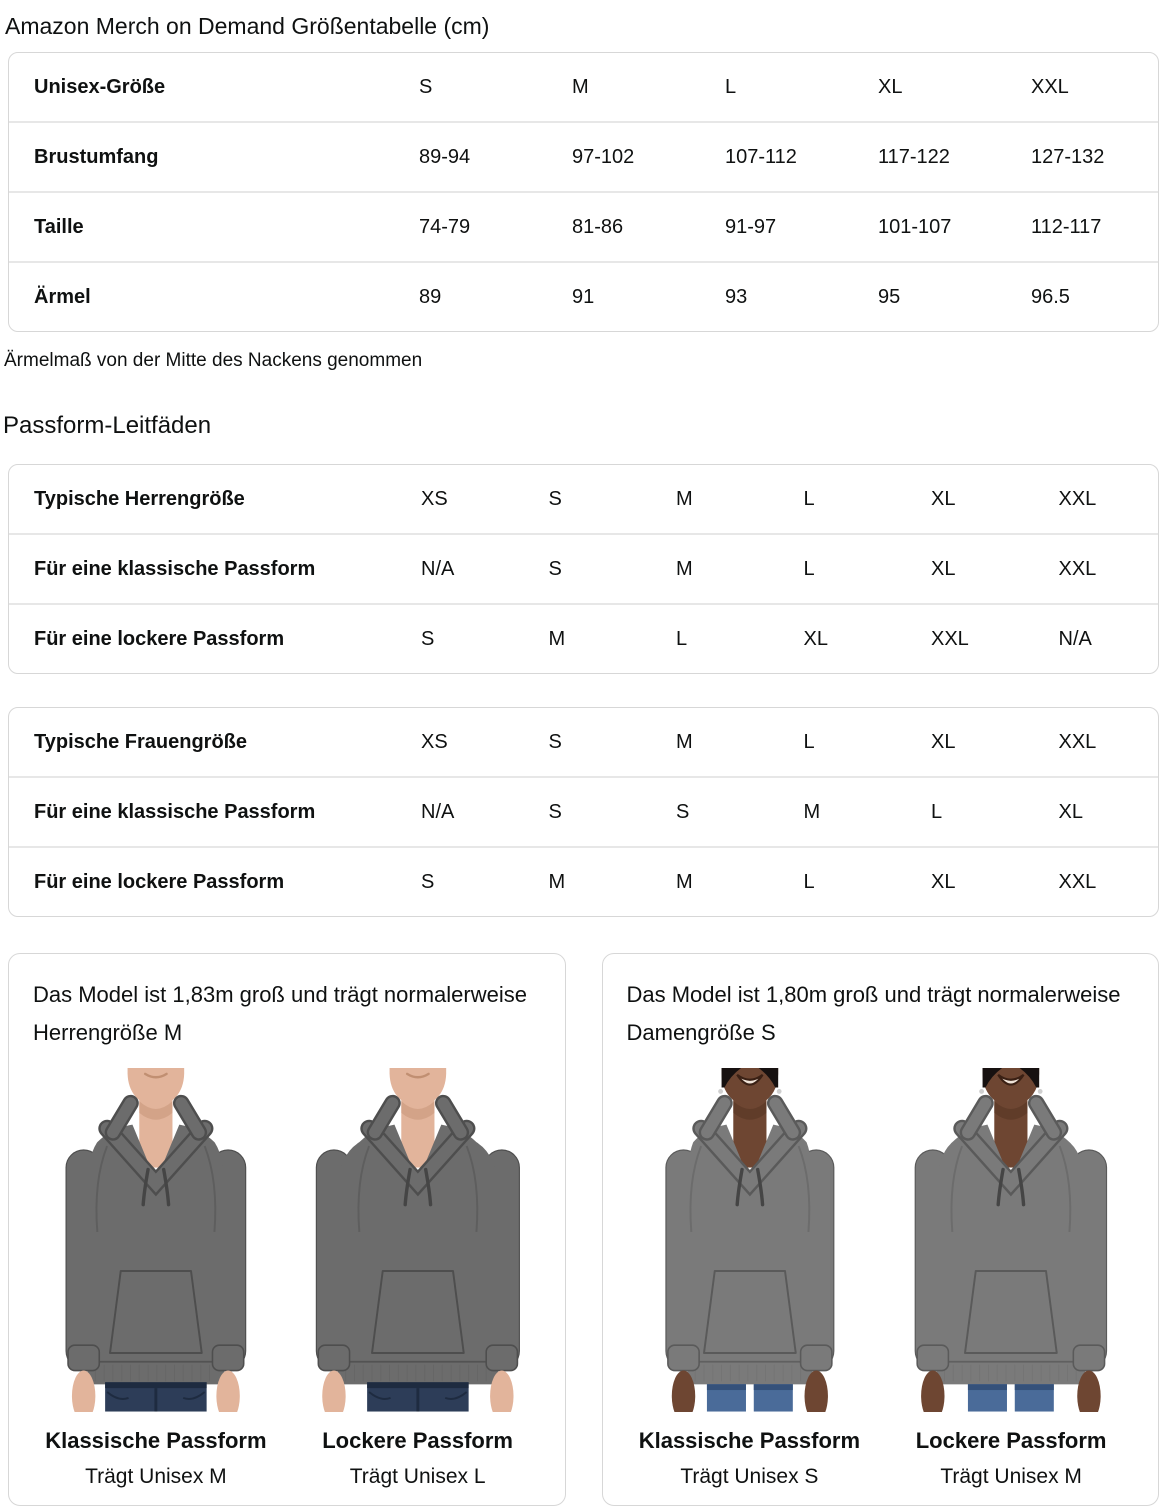  What do you see at coordinates (914, 156) in the screenshot?
I see `cell-value: 117-122` at bounding box center [914, 156].